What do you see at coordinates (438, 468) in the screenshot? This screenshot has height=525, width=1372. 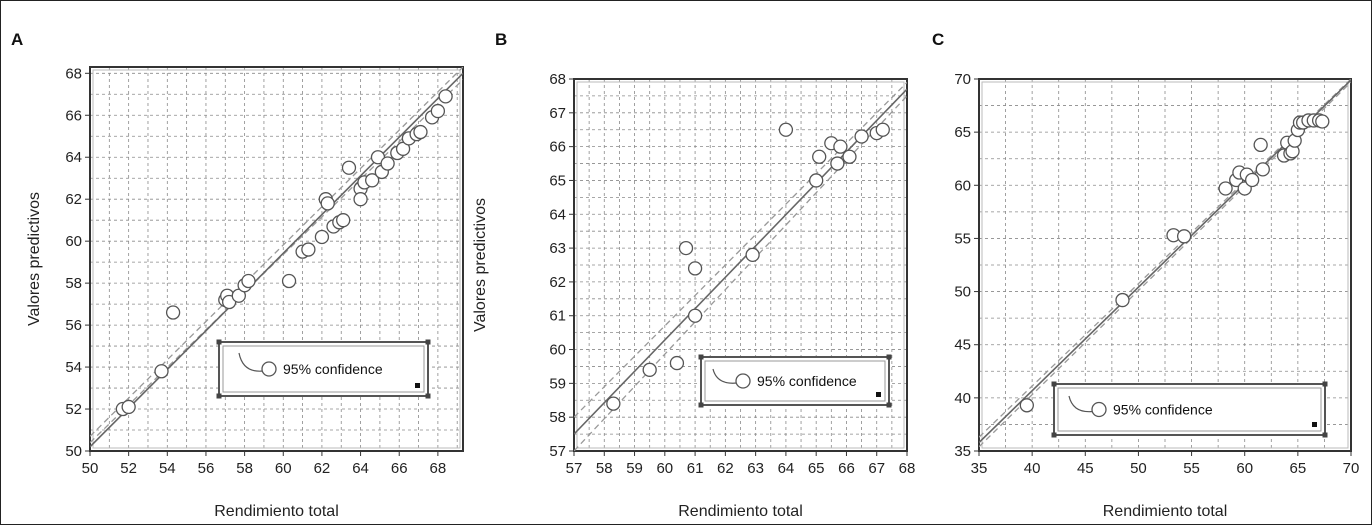 I see `x-tick-label: 68` at bounding box center [438, 468].